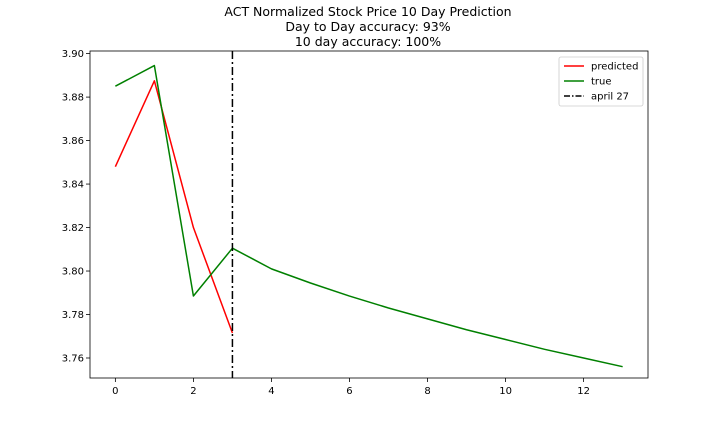  I want to click on y-tick-label-3.90: 3.90, so click(73, 54).